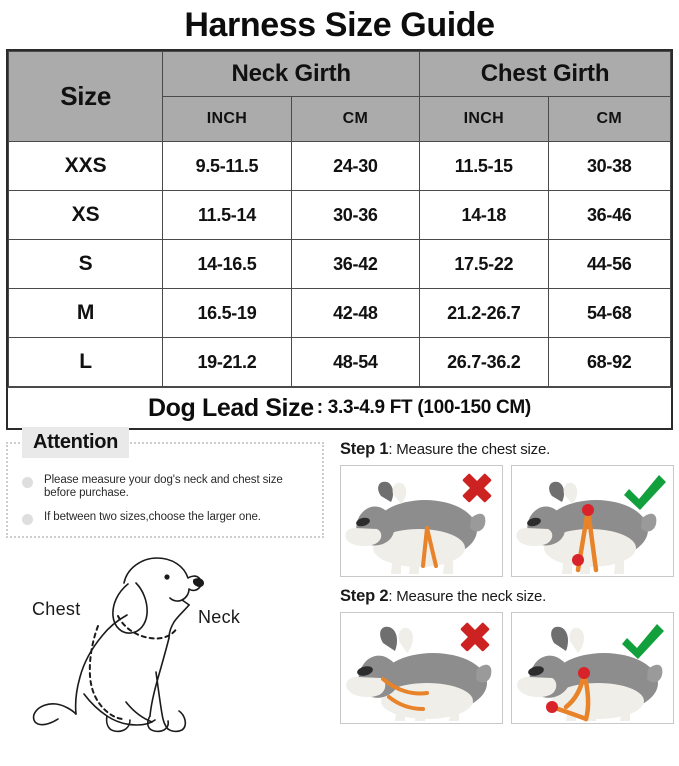 Image resolution: width=679 pixels, height=766 pixels. I want to click on header-neck-cm: CM, so click(355, 119).